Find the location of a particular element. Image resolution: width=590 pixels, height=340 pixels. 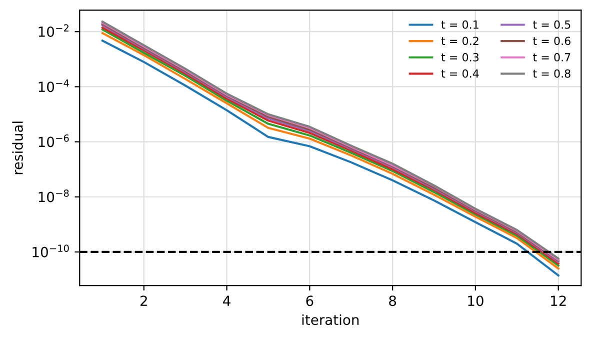

y-tick-label: 10$^{−8}$ is located at coordinates (53, 196).